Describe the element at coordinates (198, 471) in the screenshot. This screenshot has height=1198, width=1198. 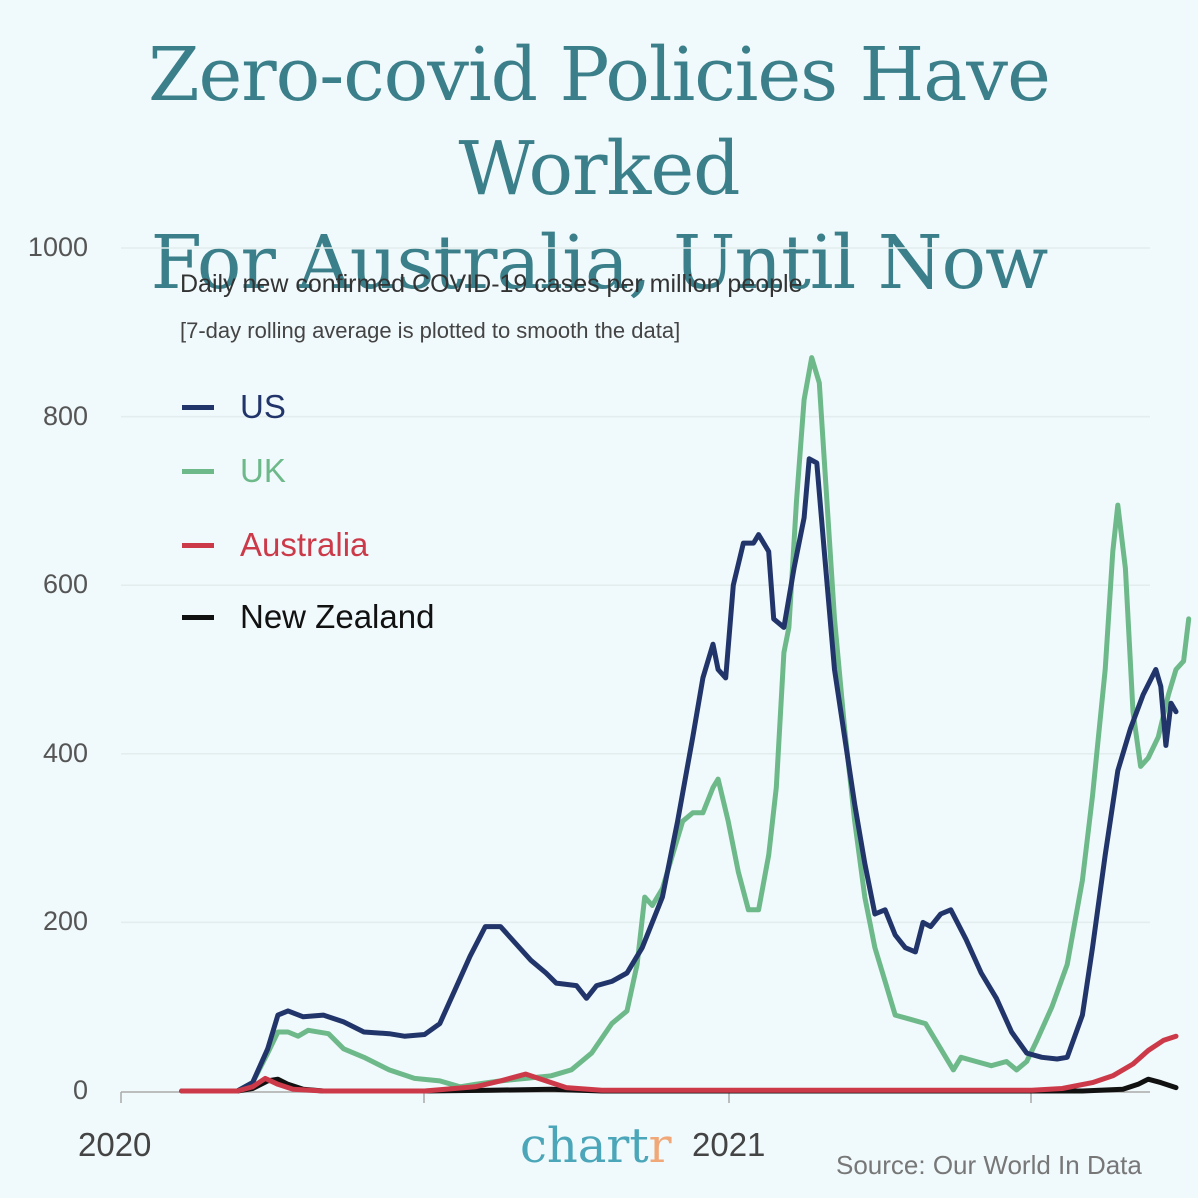
I see `legend-swatch-uk` at that location.